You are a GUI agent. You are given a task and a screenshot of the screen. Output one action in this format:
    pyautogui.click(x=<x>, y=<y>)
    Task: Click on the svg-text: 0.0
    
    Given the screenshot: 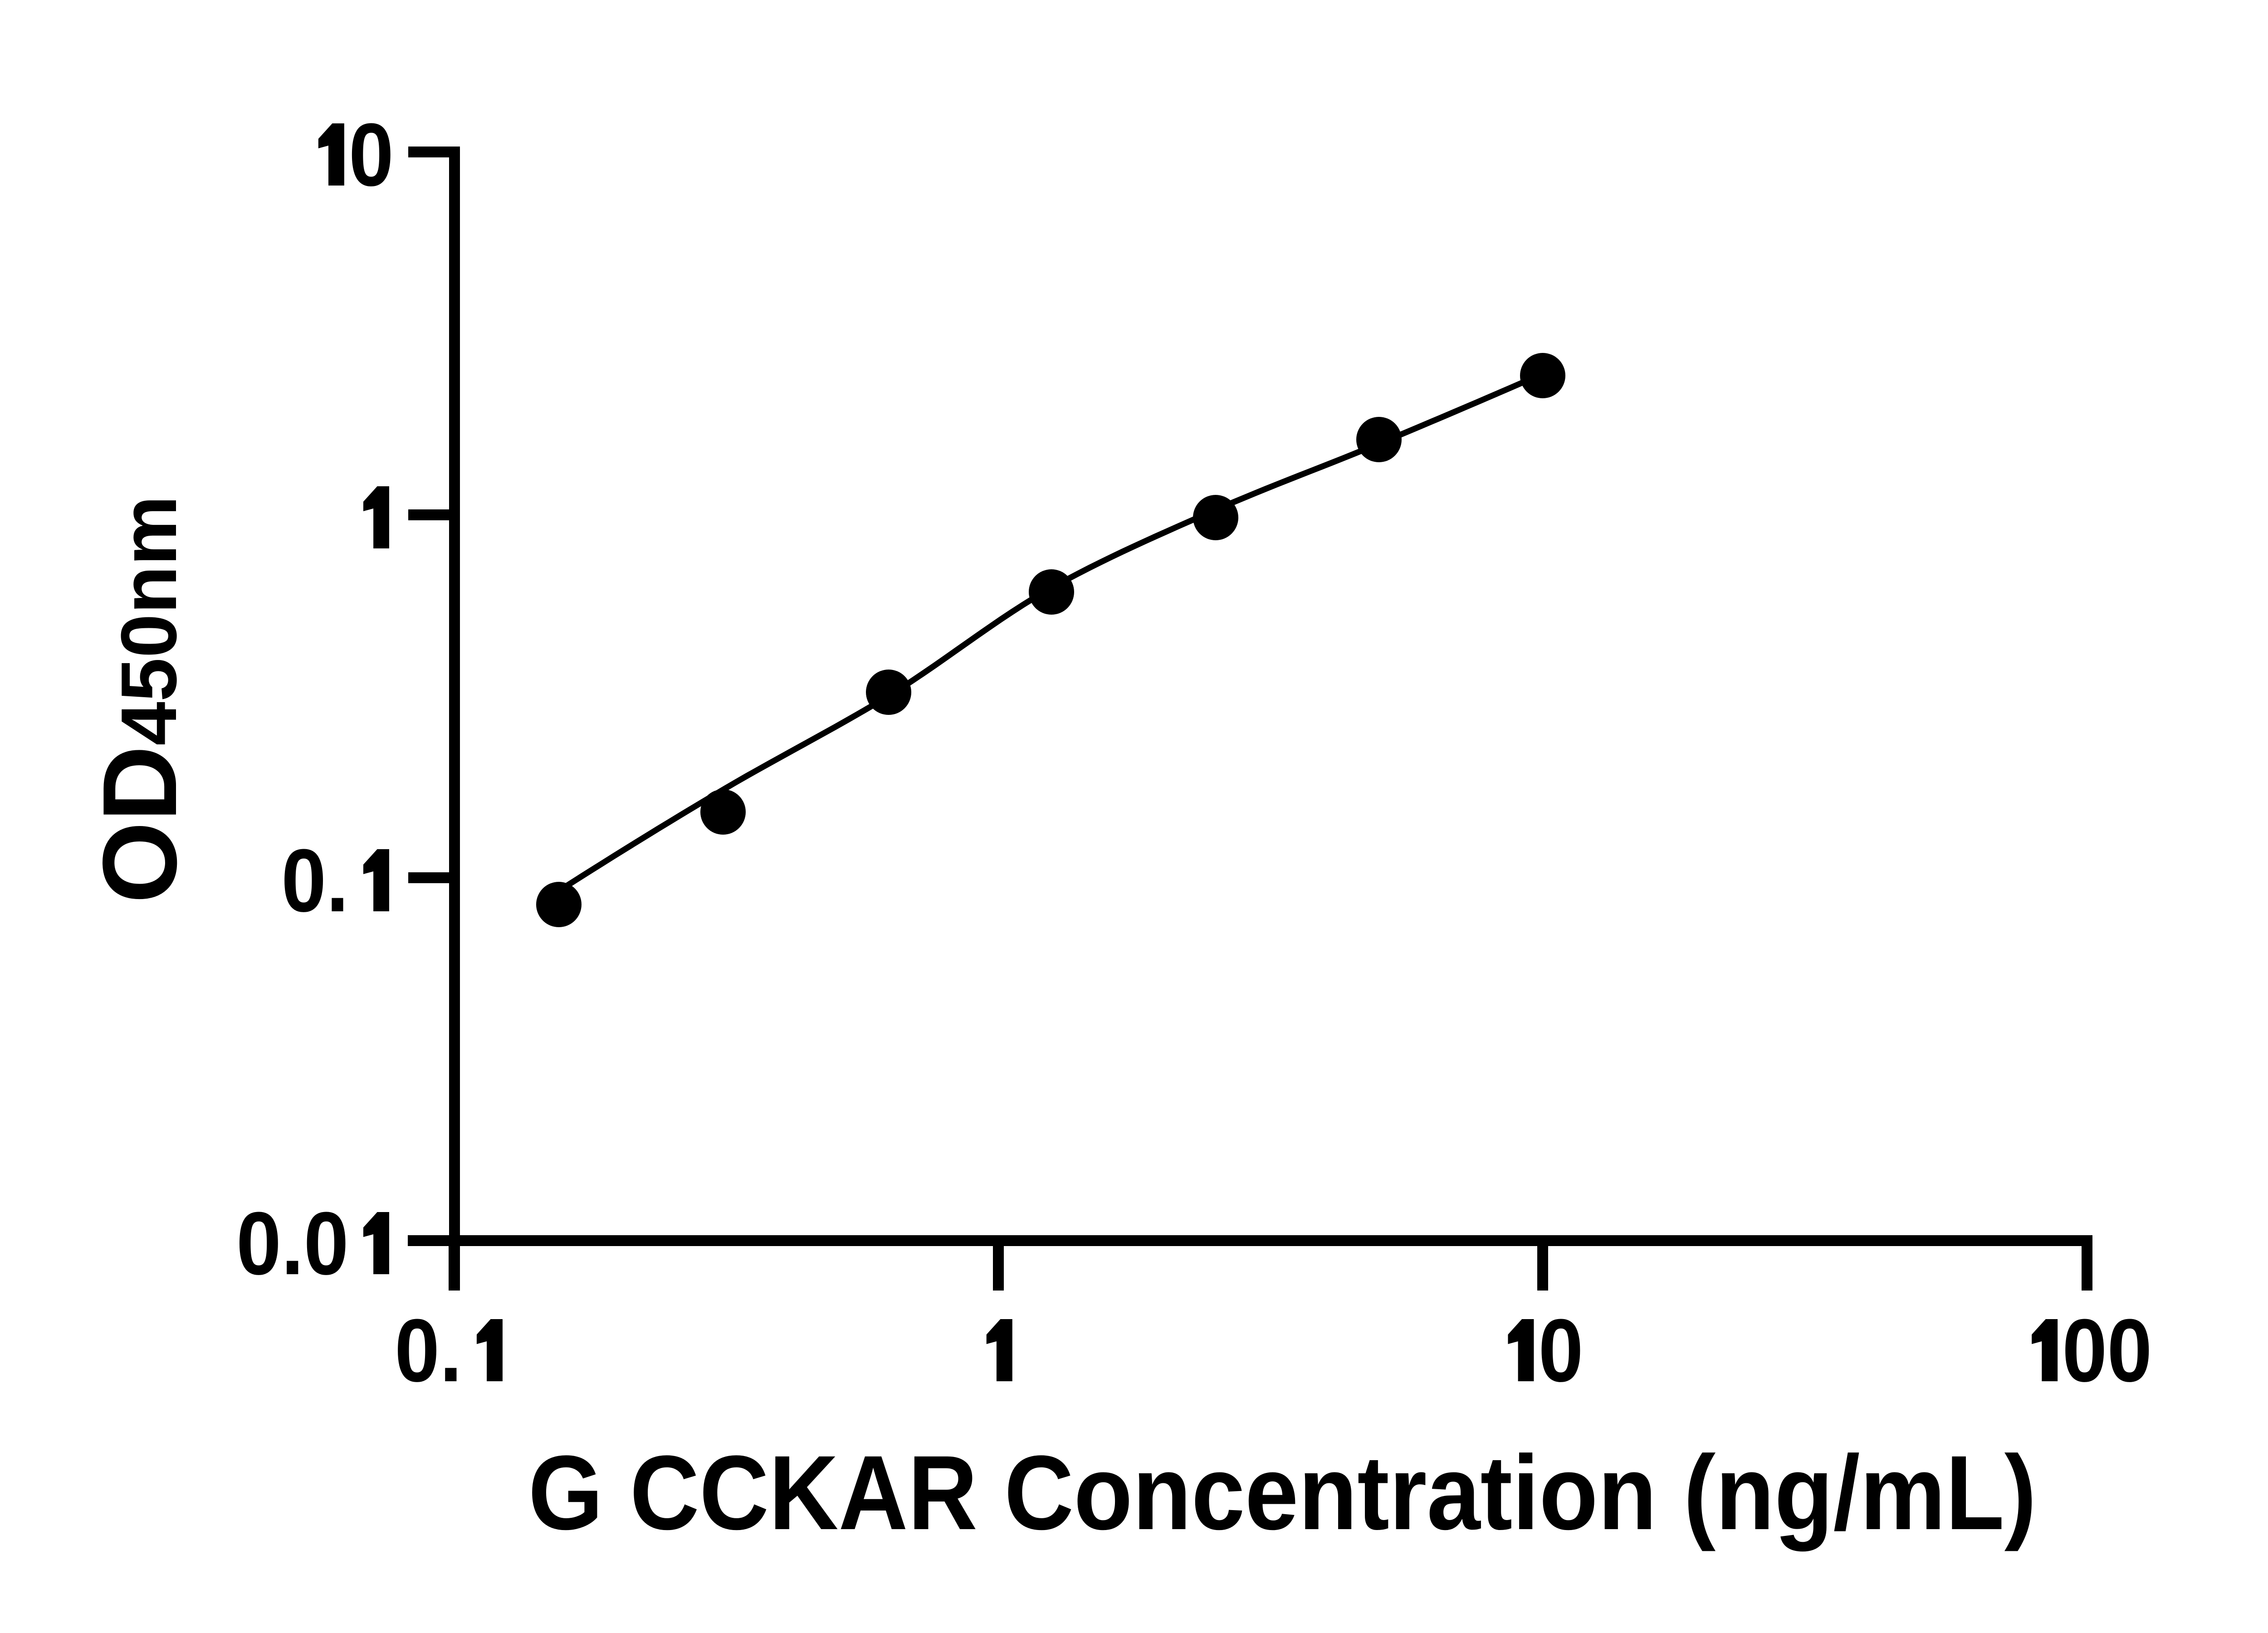 What is the action you would take?
    pyautogui.click(x=292, y=1243)
    